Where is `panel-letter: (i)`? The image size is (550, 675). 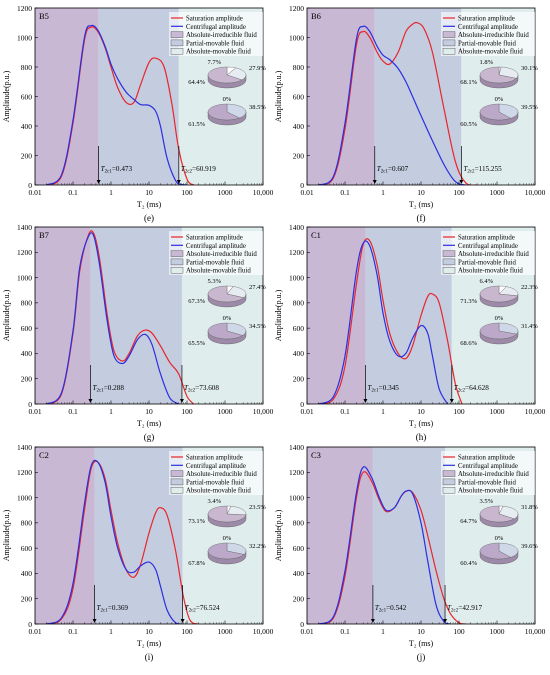
panel-letter: (i) is located at coordinates (149, 657).